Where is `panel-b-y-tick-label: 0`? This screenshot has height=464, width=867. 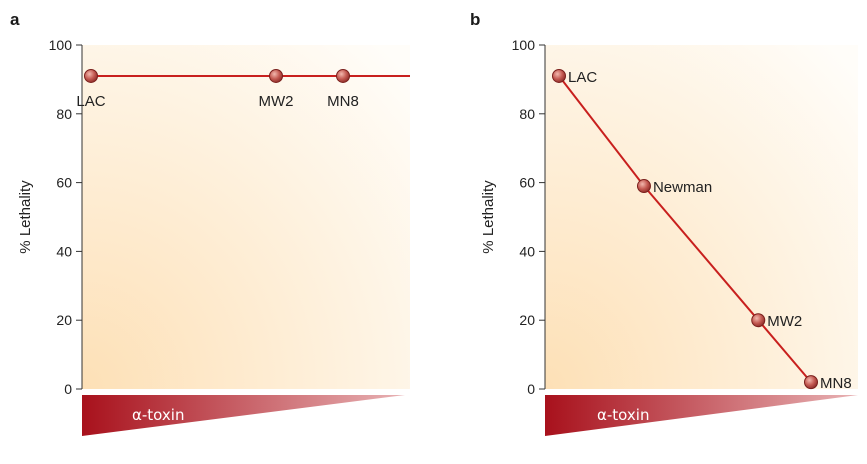
panel-b-y-tick-label: 0 is located at coordinates (531, 389).